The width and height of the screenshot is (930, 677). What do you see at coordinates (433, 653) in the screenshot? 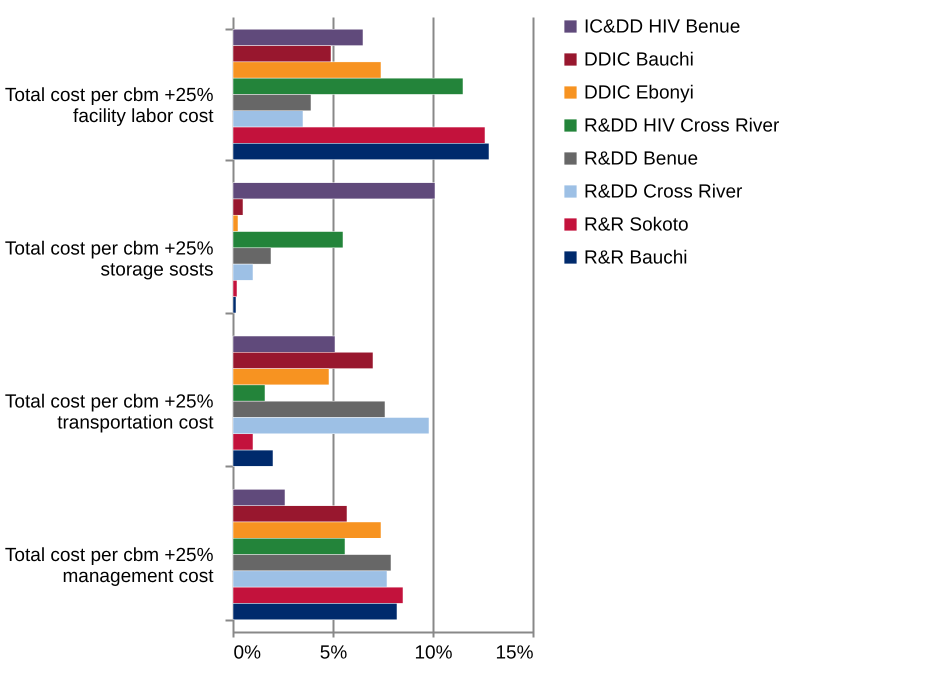
I see `x-tick-label: 10%` at bounding box center [433, 653].